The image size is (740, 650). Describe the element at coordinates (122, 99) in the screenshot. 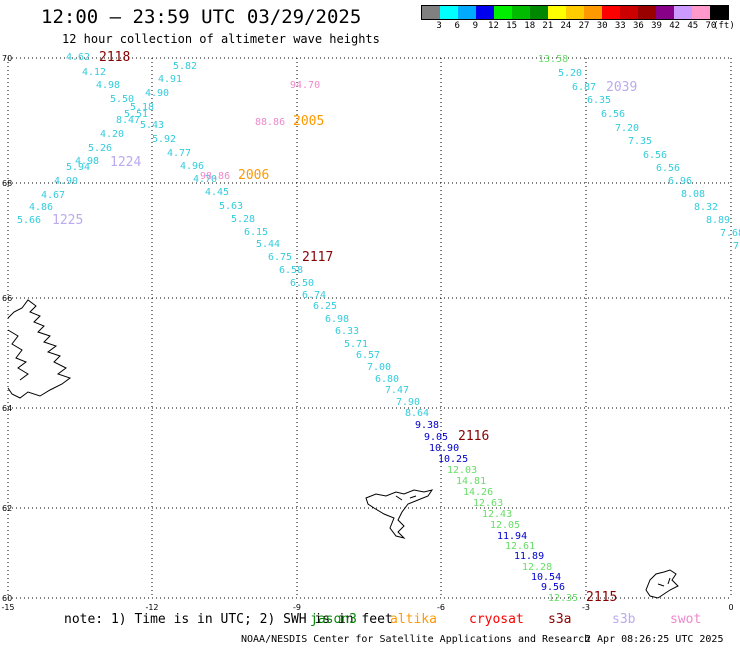

I see `wave-height-value: 5.50` at that location.